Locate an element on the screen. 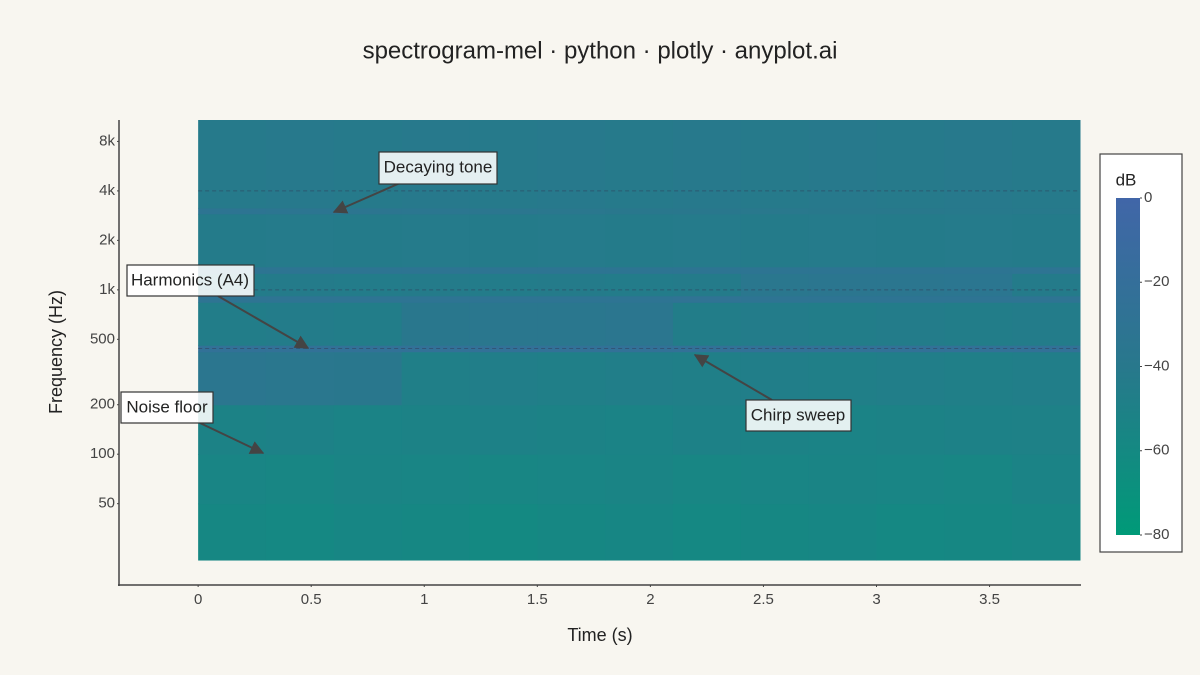  x-tick-label: 3.5 is located at coordinates (989, 599).